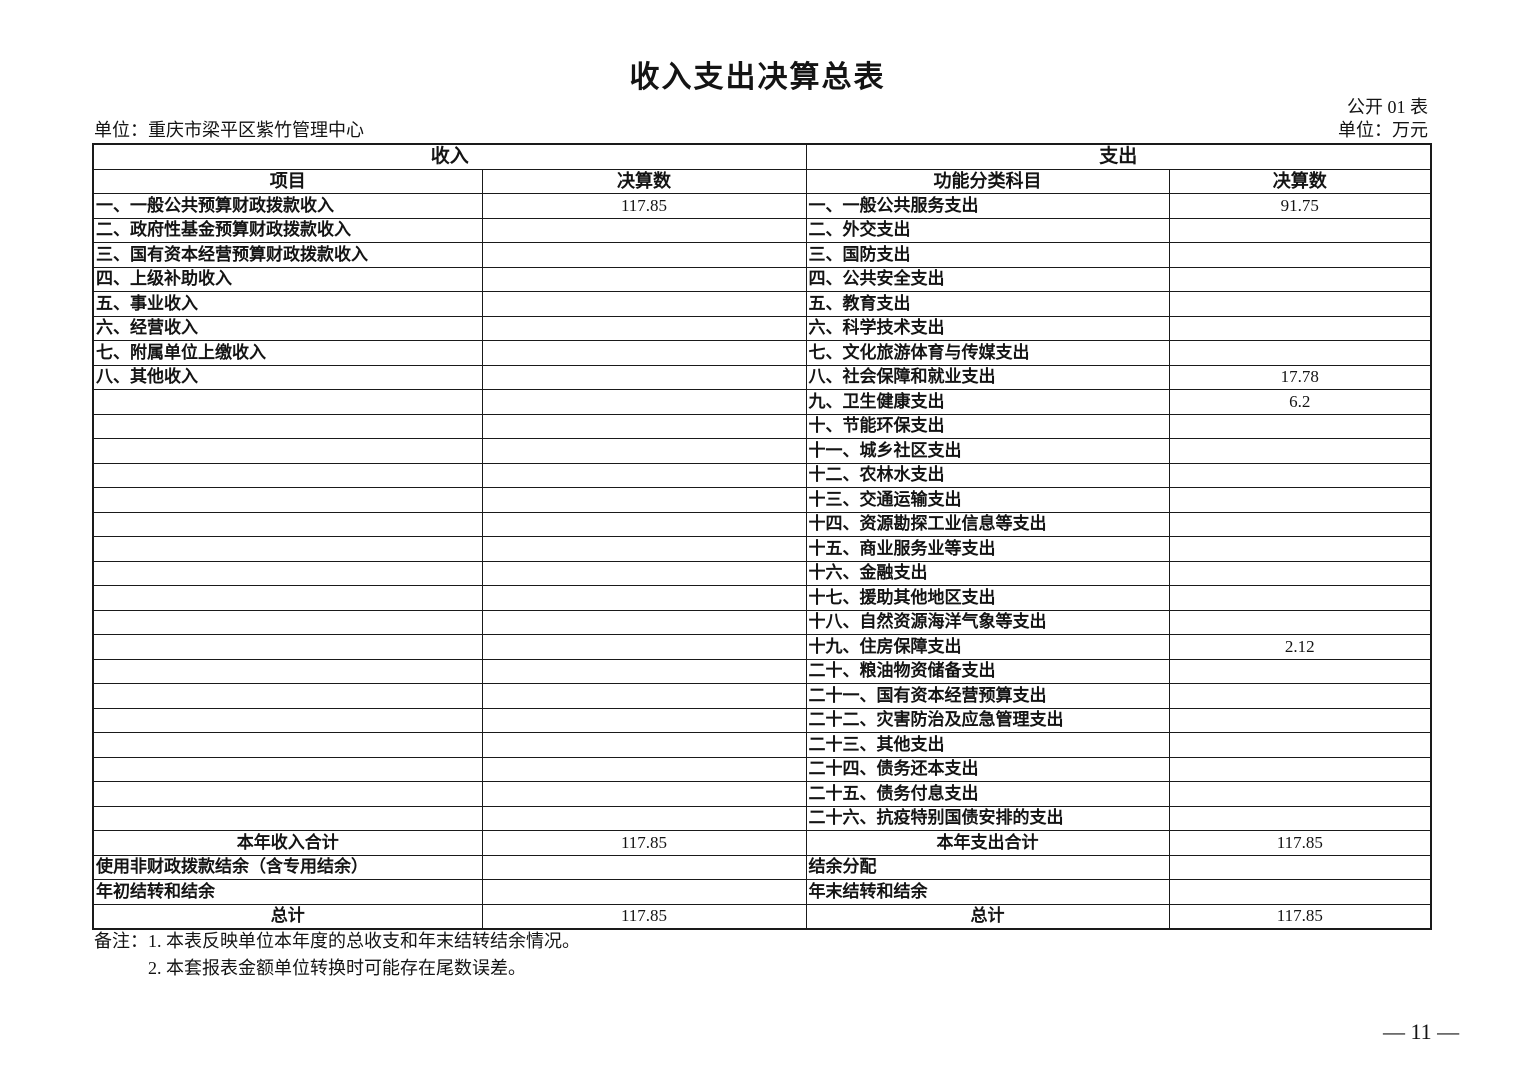 The width and height of the screenshot is (1515, 1069). I want to click on table-row: 二十三、其他支出, so click(762, 745).